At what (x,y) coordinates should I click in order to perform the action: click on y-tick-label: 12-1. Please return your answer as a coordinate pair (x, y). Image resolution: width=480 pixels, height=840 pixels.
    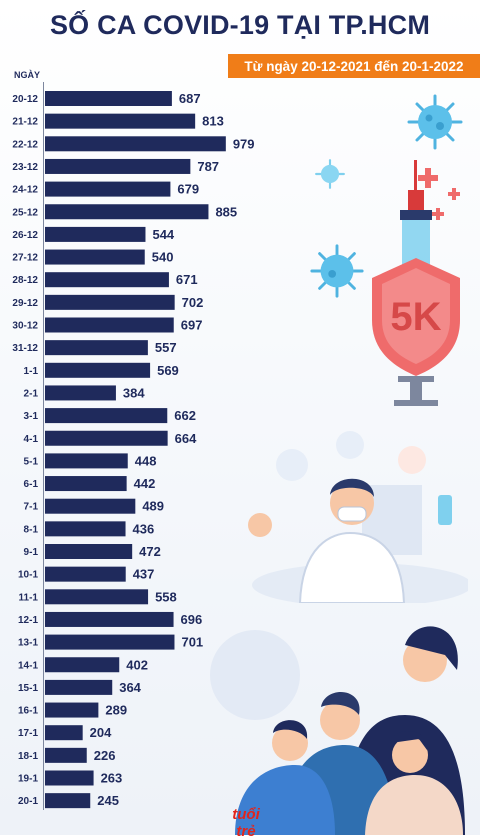
    Looking at the image, I should click on (28, 620).